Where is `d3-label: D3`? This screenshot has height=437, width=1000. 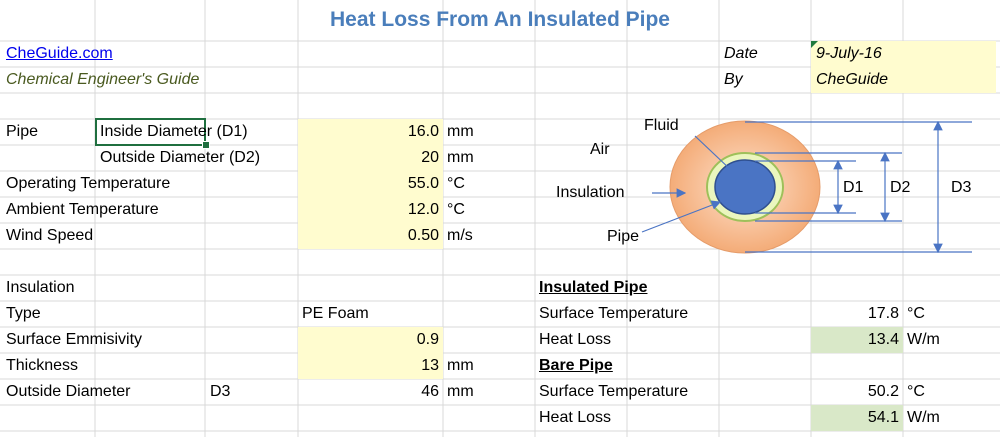
d3-label: D3 is located at coordinates (961, 187).